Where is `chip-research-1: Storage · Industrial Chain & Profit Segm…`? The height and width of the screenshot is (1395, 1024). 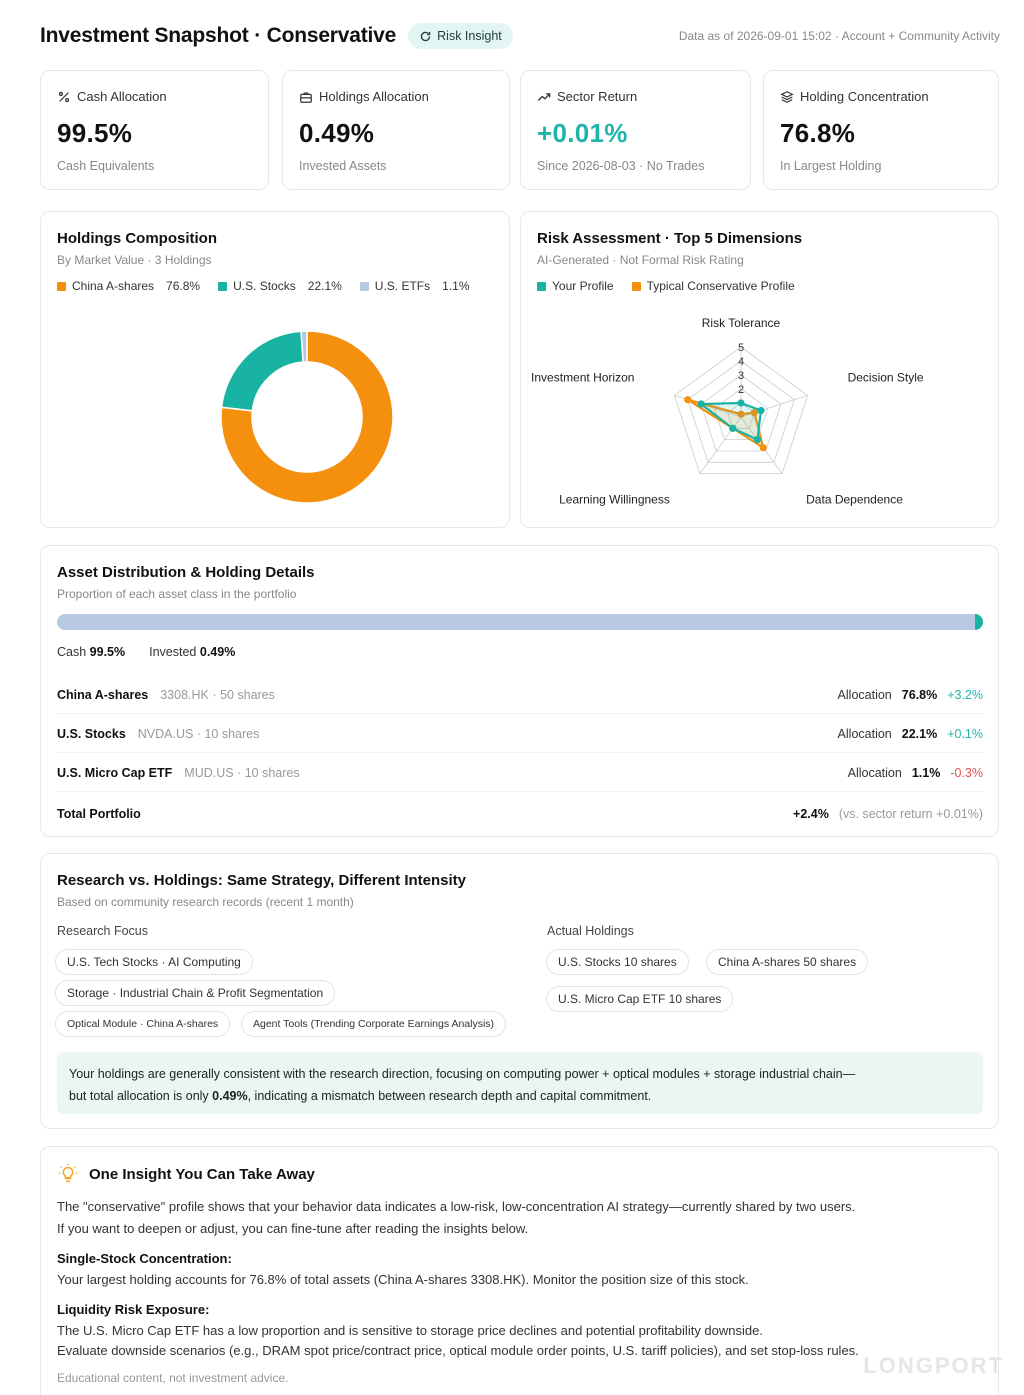 chip-research-1: Storage · Industrial Chain & Profit Segm… is located at coordinates (195, 993).